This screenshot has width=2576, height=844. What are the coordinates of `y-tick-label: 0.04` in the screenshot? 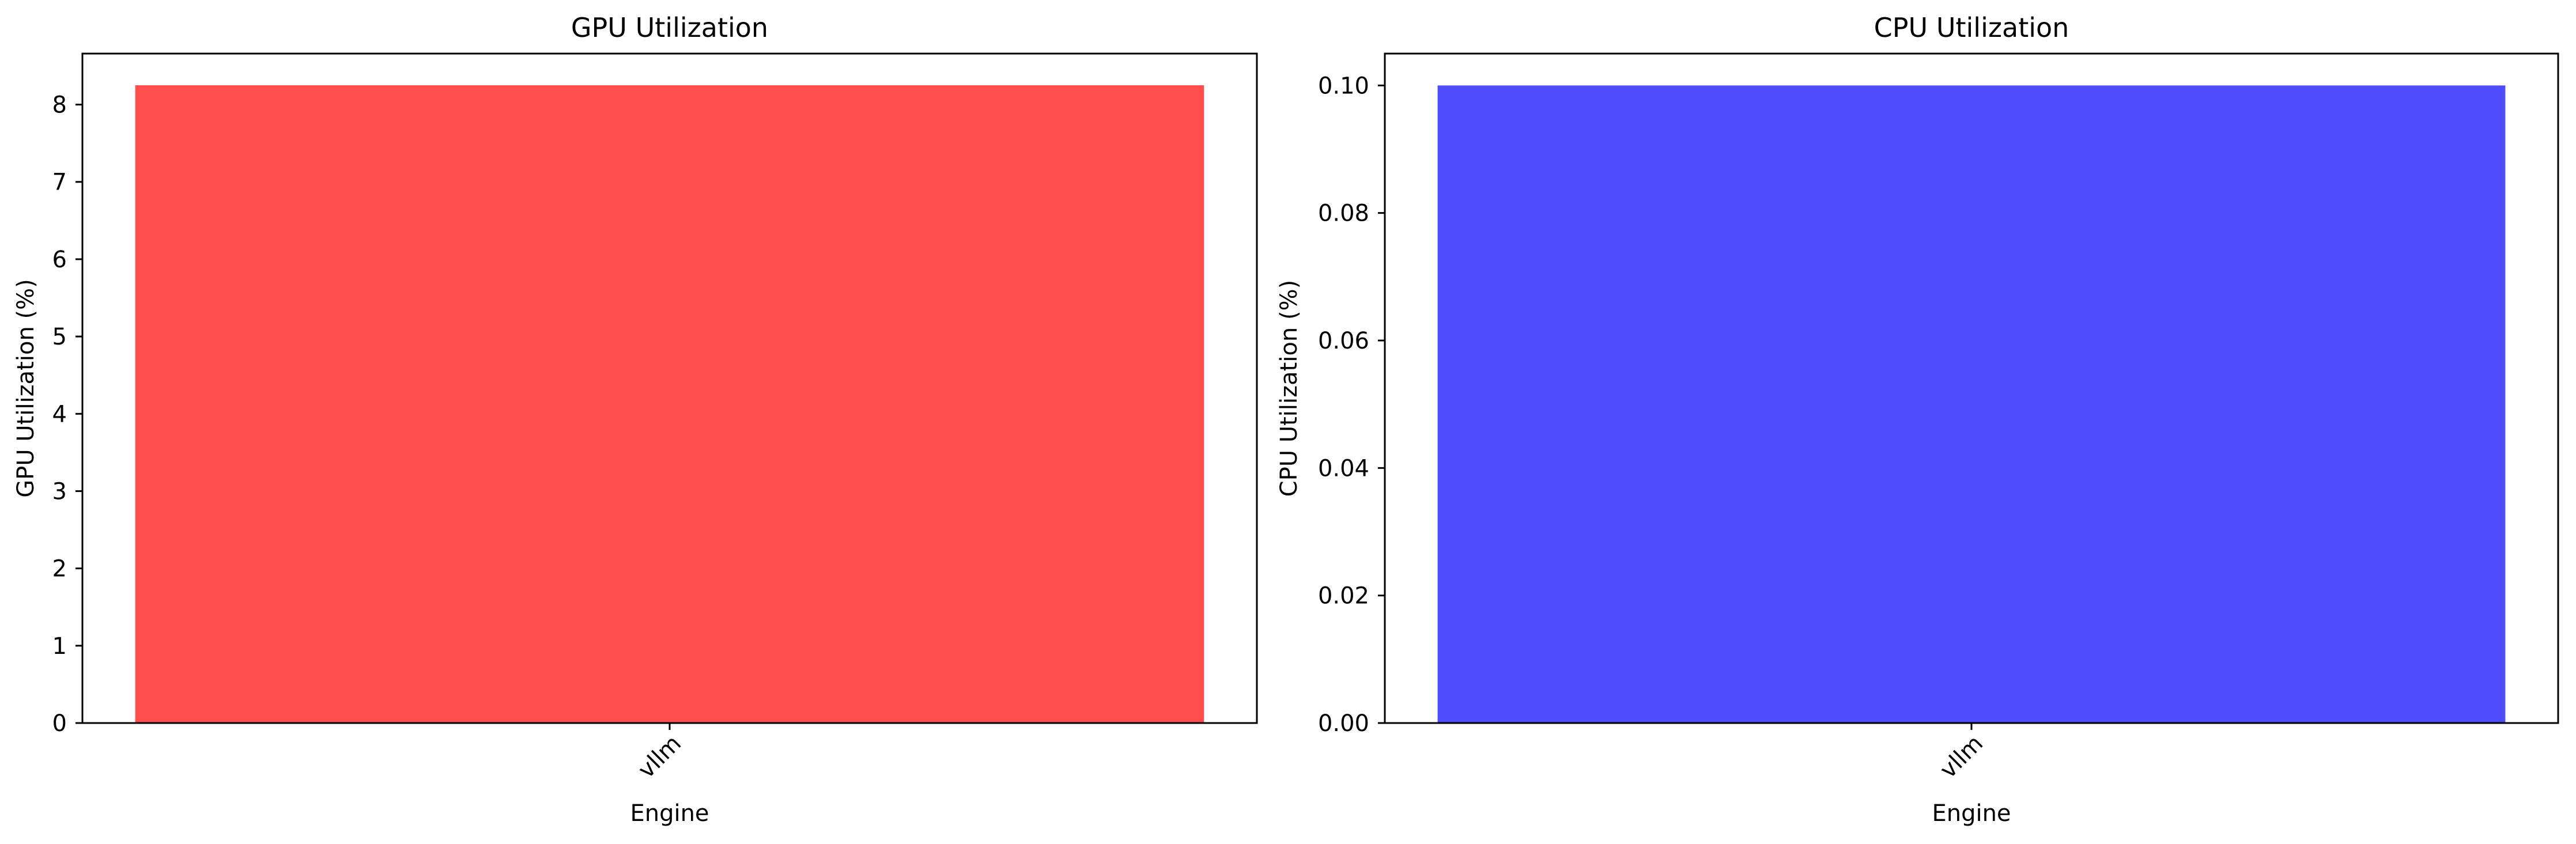 It's located at (1343, 468).